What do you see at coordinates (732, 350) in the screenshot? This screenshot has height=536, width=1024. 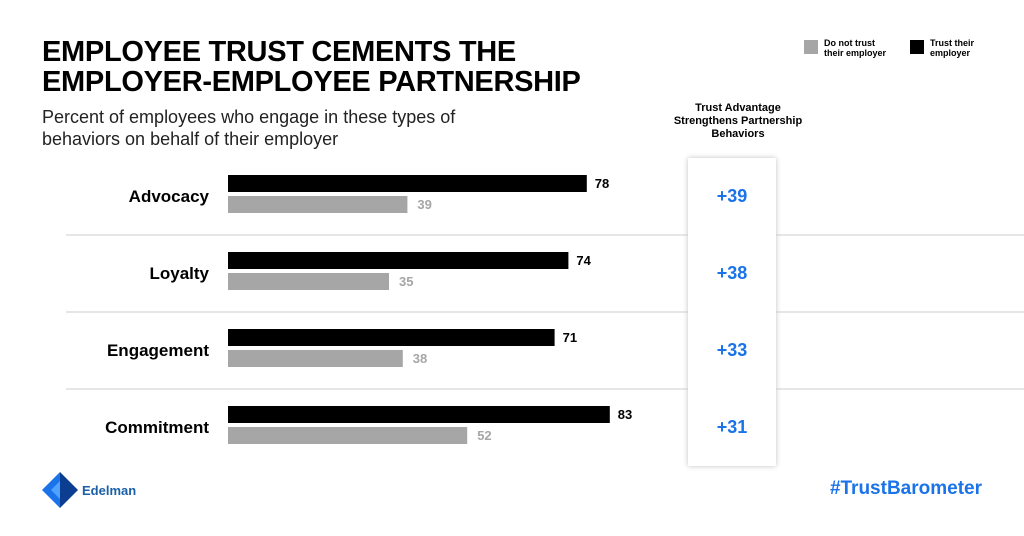 I see `trust-advantage-engagement: +33` at bounding box center [732, 350].